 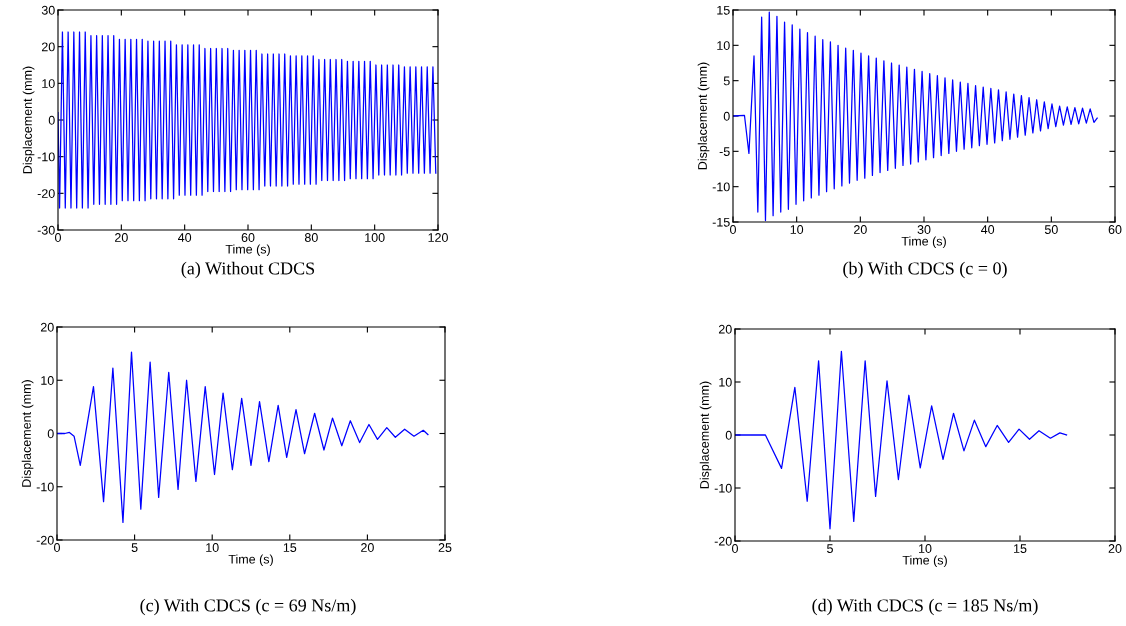 I want to click on y-tick-label: 30, so click(x=48, y=10).